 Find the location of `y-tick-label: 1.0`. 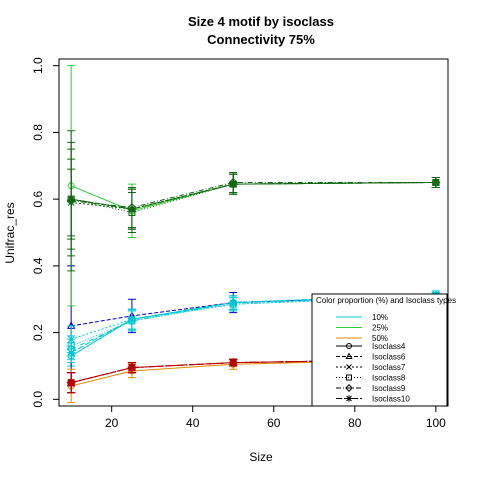

y-tick-label: 1.0 is located at coordinates (38, 65).